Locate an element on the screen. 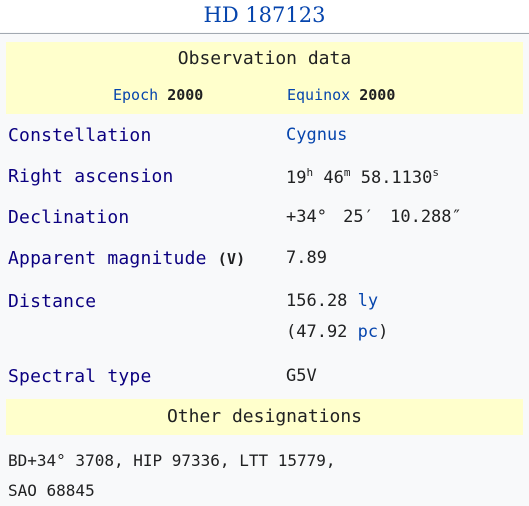 This screenshot has width=529, height=506. ra-seconds: 58.1130 is located at coordinates (396, 178).